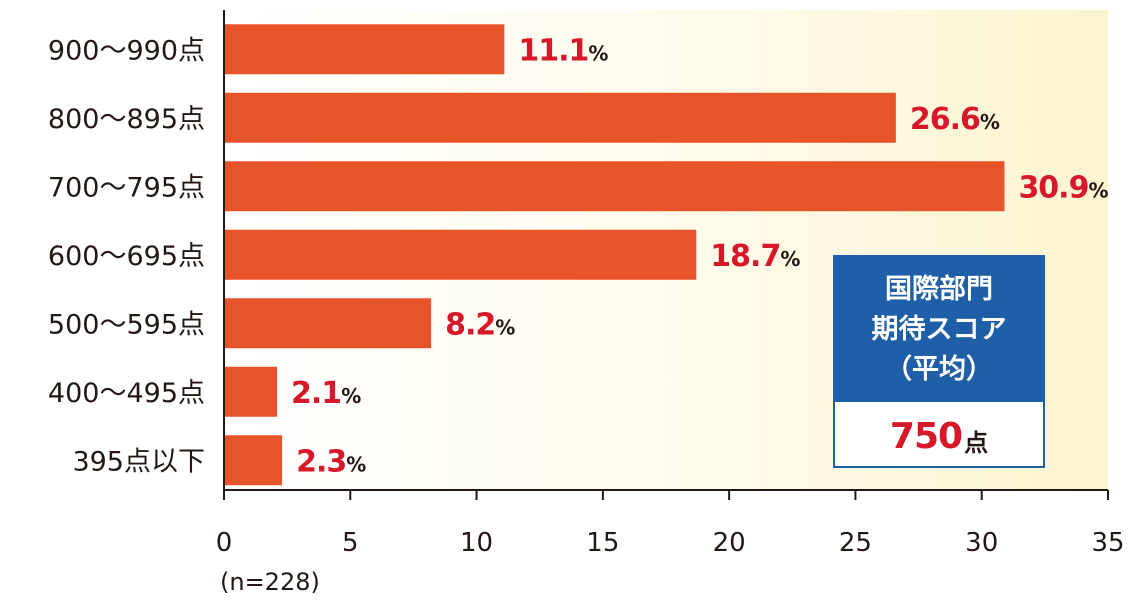 The height and width of the screenshot is (600, 1142). Describe the element at coordinates (602, 543) in the screenshot. I see `x-tick-label: 15` at that location.